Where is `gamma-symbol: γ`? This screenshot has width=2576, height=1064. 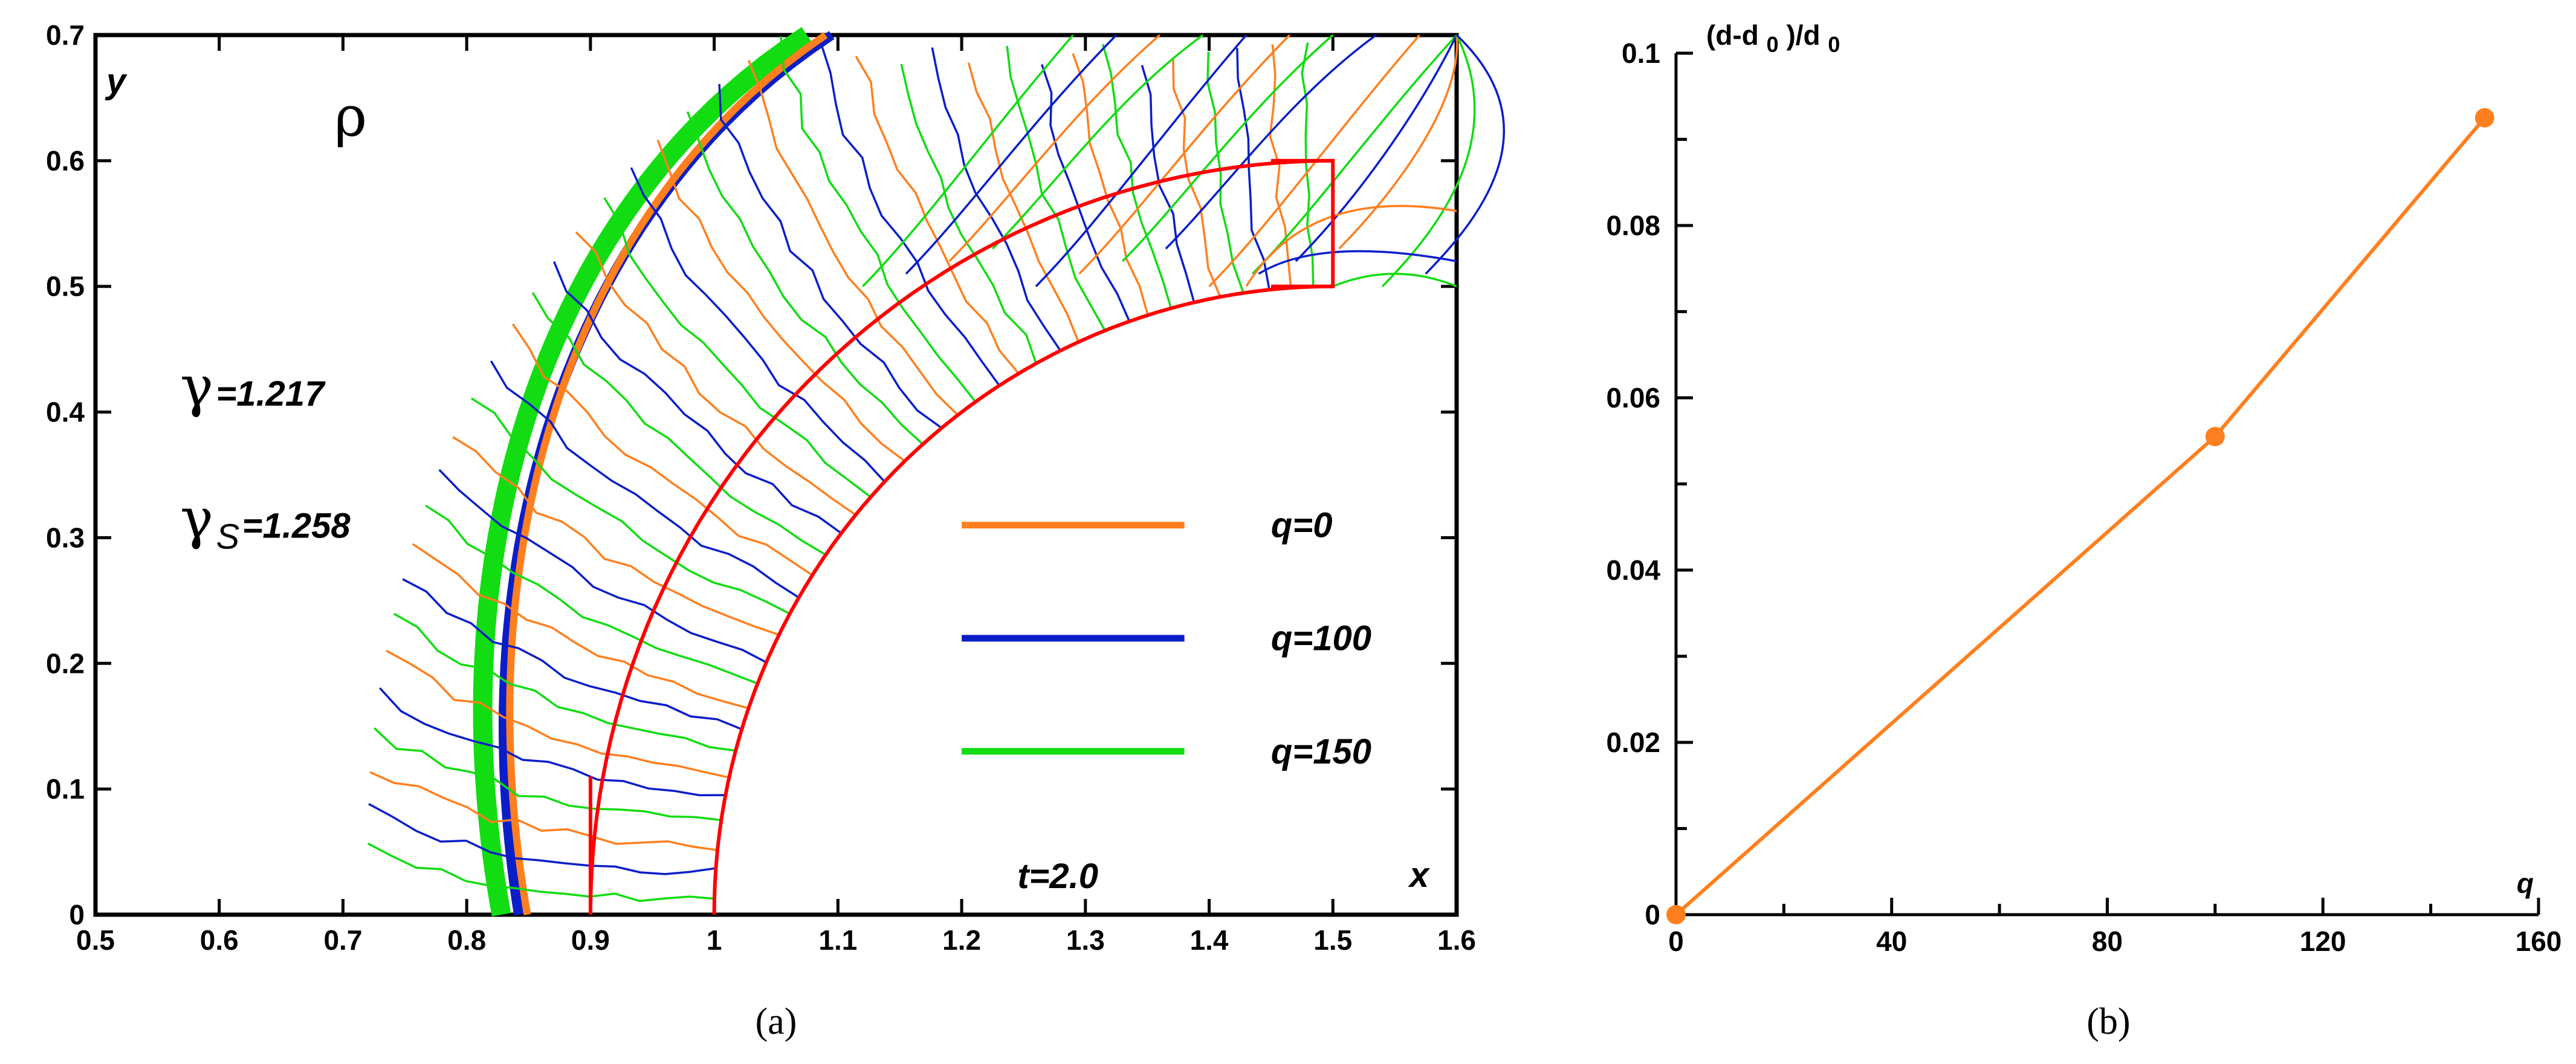 gamma-symbol: γ is located at coordinates (196, 386).